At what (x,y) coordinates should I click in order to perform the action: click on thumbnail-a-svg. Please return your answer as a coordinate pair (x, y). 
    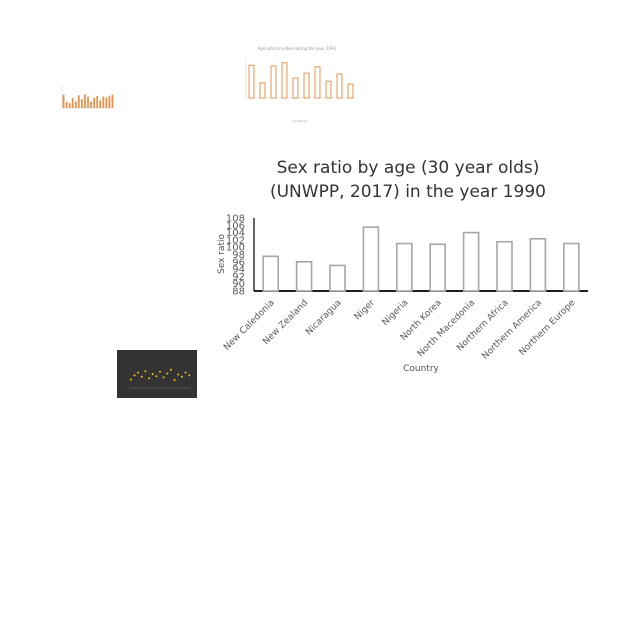
    Looking at the image, I should click on (87, 97).